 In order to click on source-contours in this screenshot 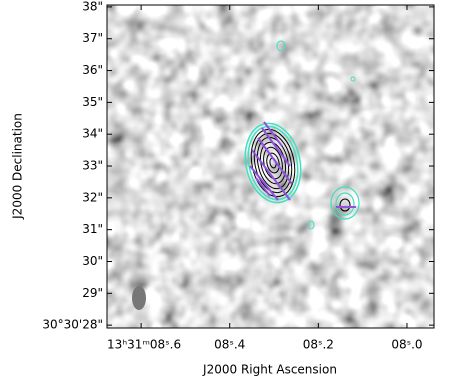, I will do `click(302, 135)`.